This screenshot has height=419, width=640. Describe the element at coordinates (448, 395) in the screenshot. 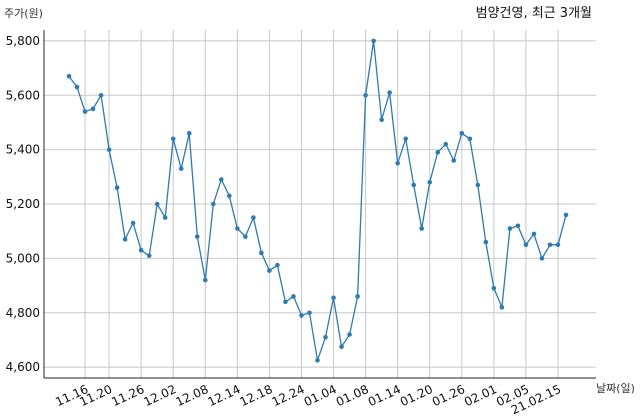

I see `x-tick-label: 01.26` at that location.